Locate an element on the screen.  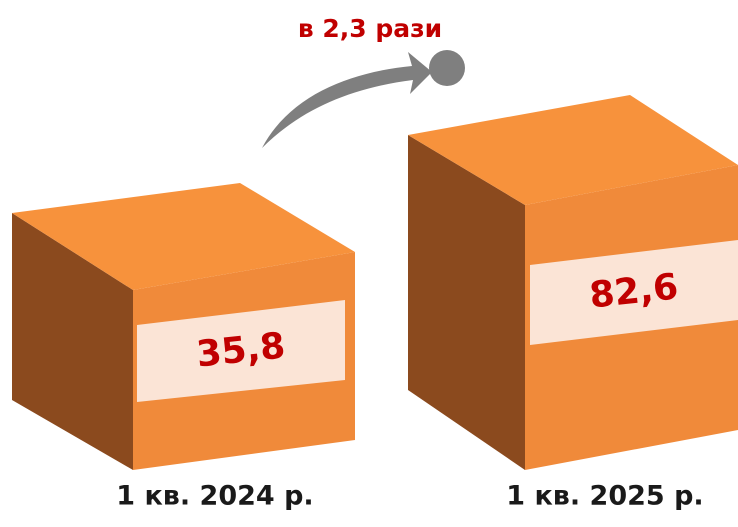
growth-annotation: в 2,3 рази is located at coordinates (370, 28).